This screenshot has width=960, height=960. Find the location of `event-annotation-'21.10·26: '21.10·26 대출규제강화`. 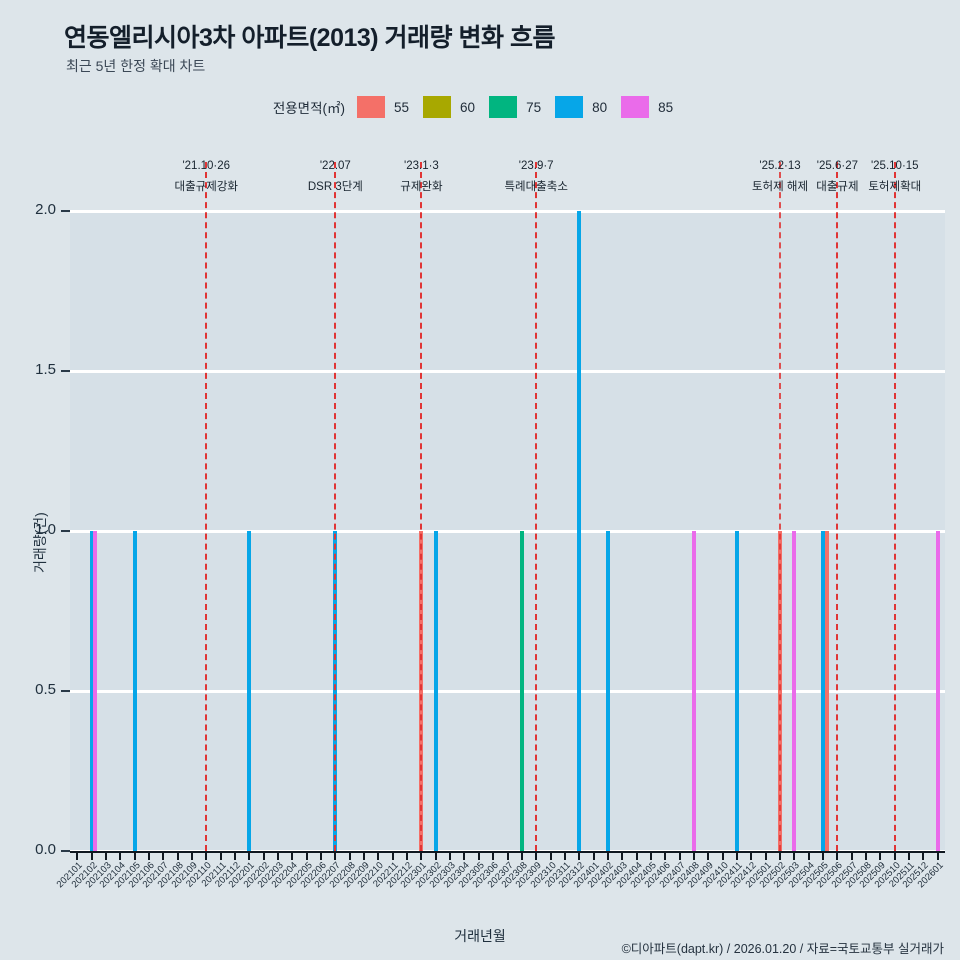

event-annotation-'21.10·26: '21.10·26 대출규제강화 is located at coordinates (206, 177).